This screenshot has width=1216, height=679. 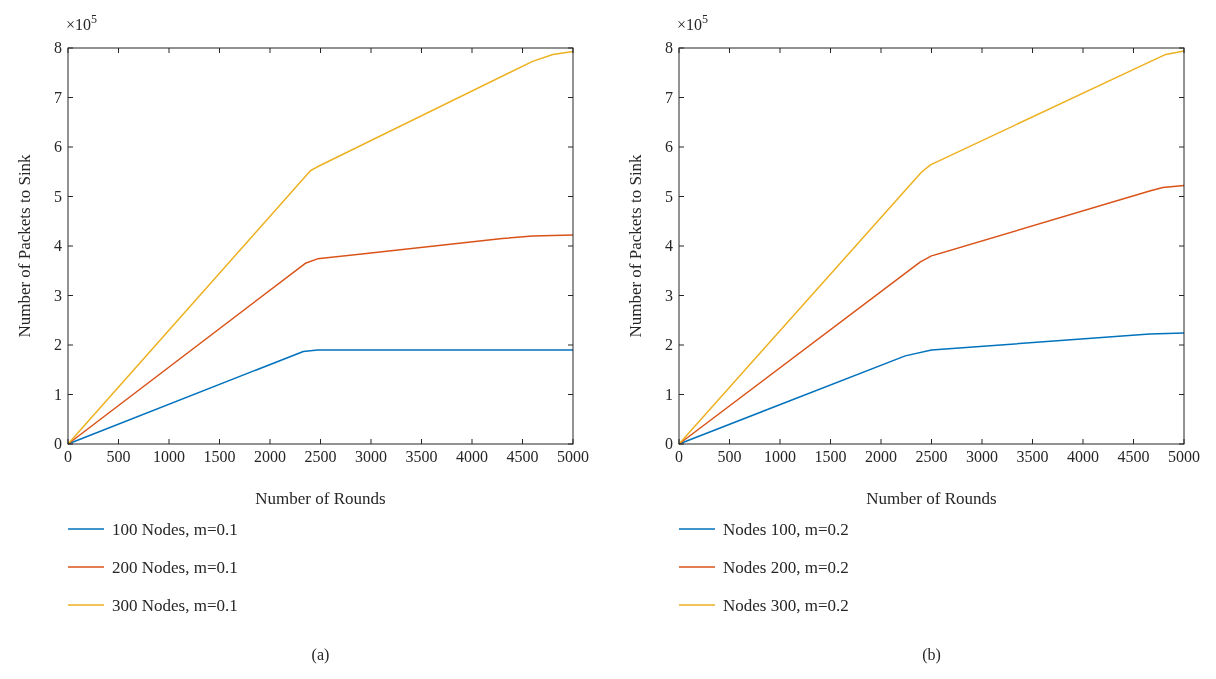 I want to click on legend-label: 200 Nodes, m=0.1, so click(x=175, y=567).